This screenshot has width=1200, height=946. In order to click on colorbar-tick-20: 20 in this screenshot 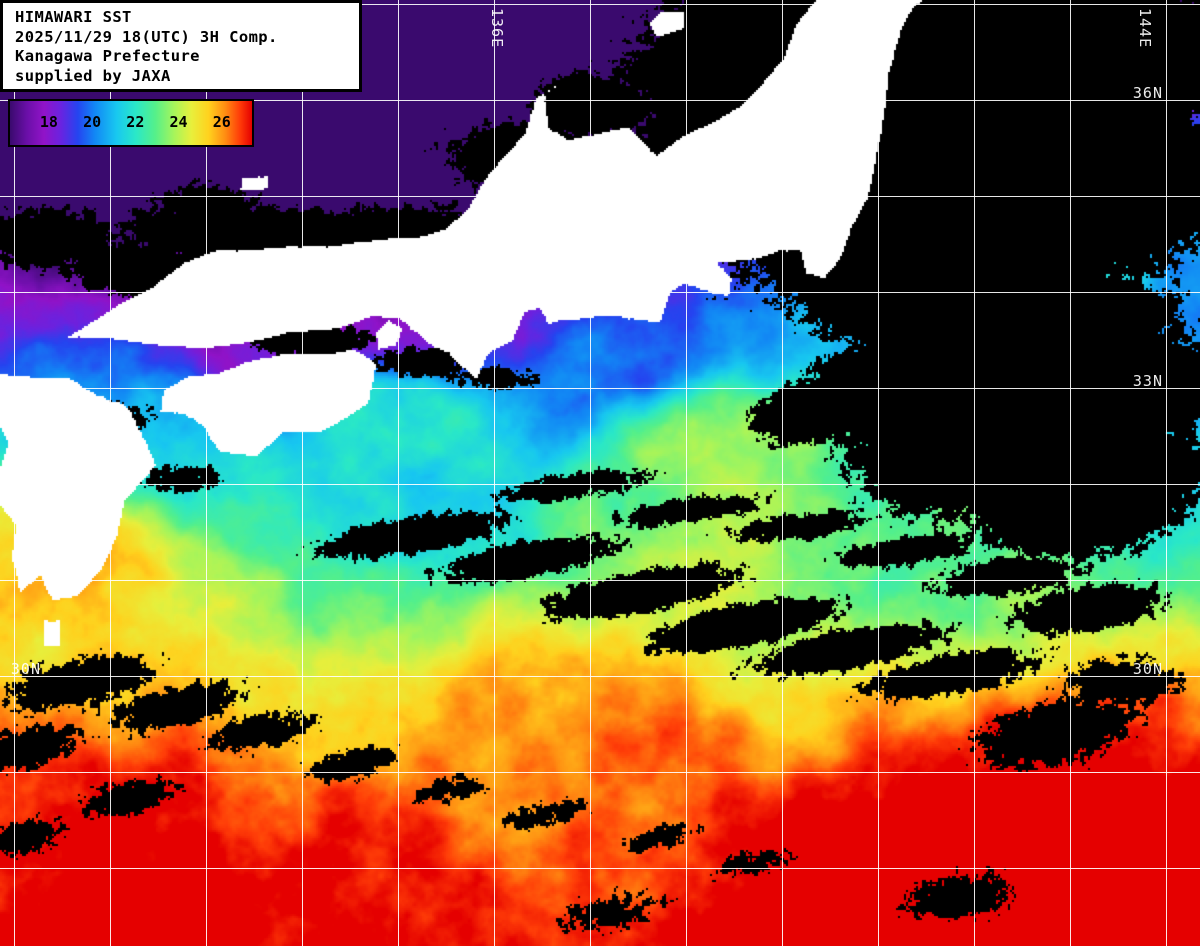, I will do `click(92, 122)`.